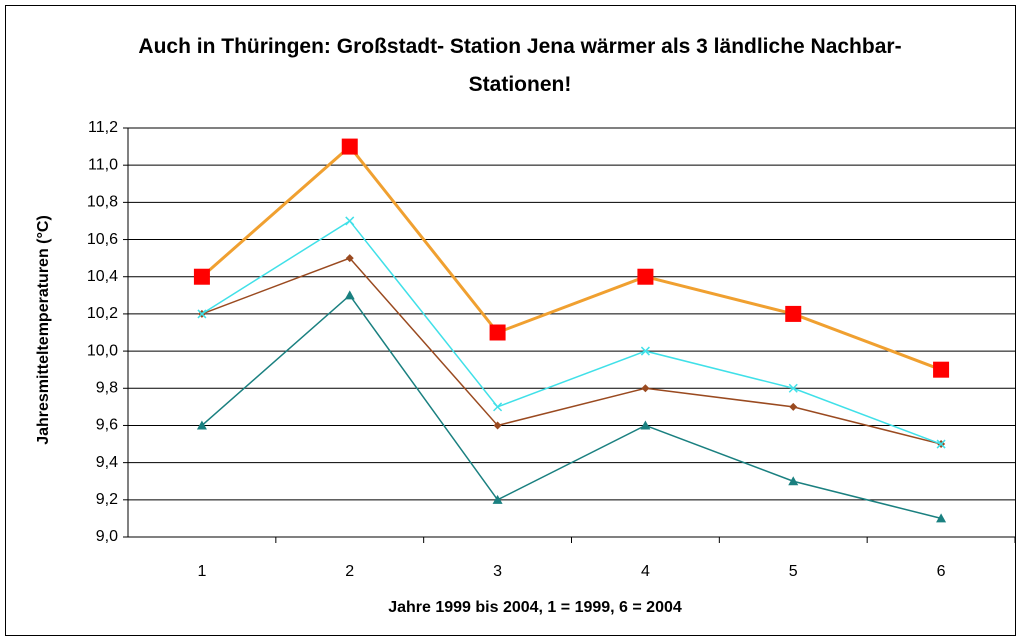  Describe the element at coordinates (102, 276) in the screenshot. I see `y-tick-label: 10,4` at that location.